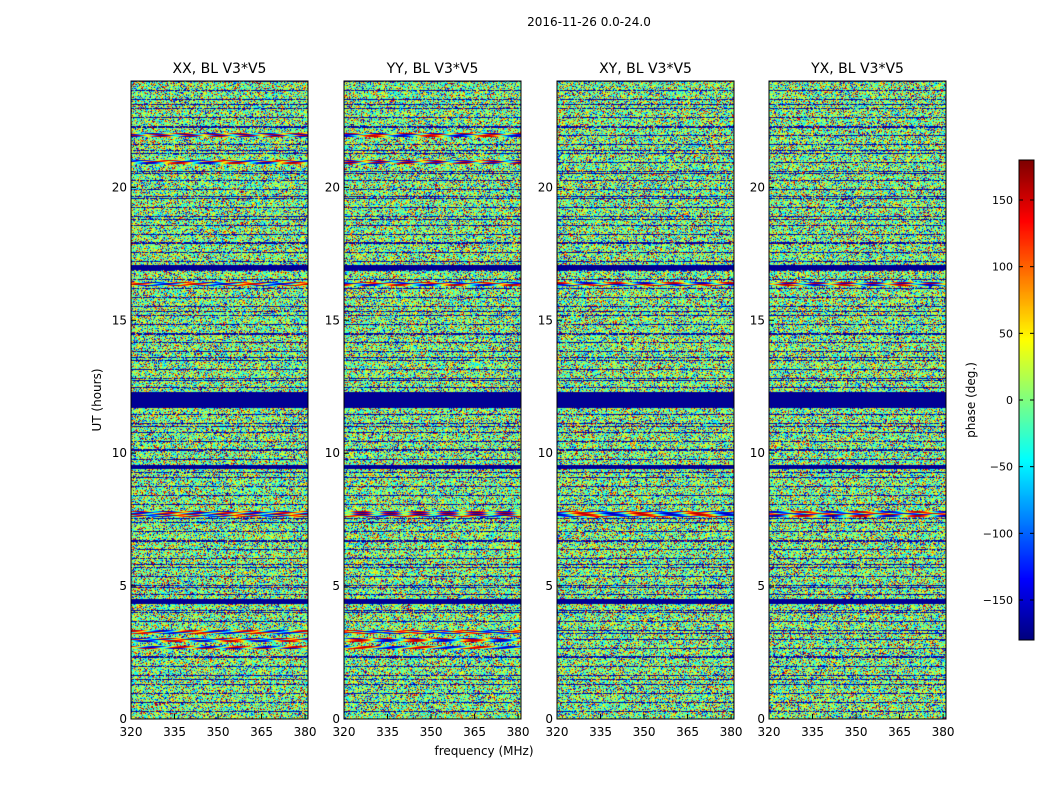 The height and width of the screenshot is (800, 1050). Describe the element at coordinates (1006, 333) in the screenshot. I see `colorbar-tick-label: 50` at that location.